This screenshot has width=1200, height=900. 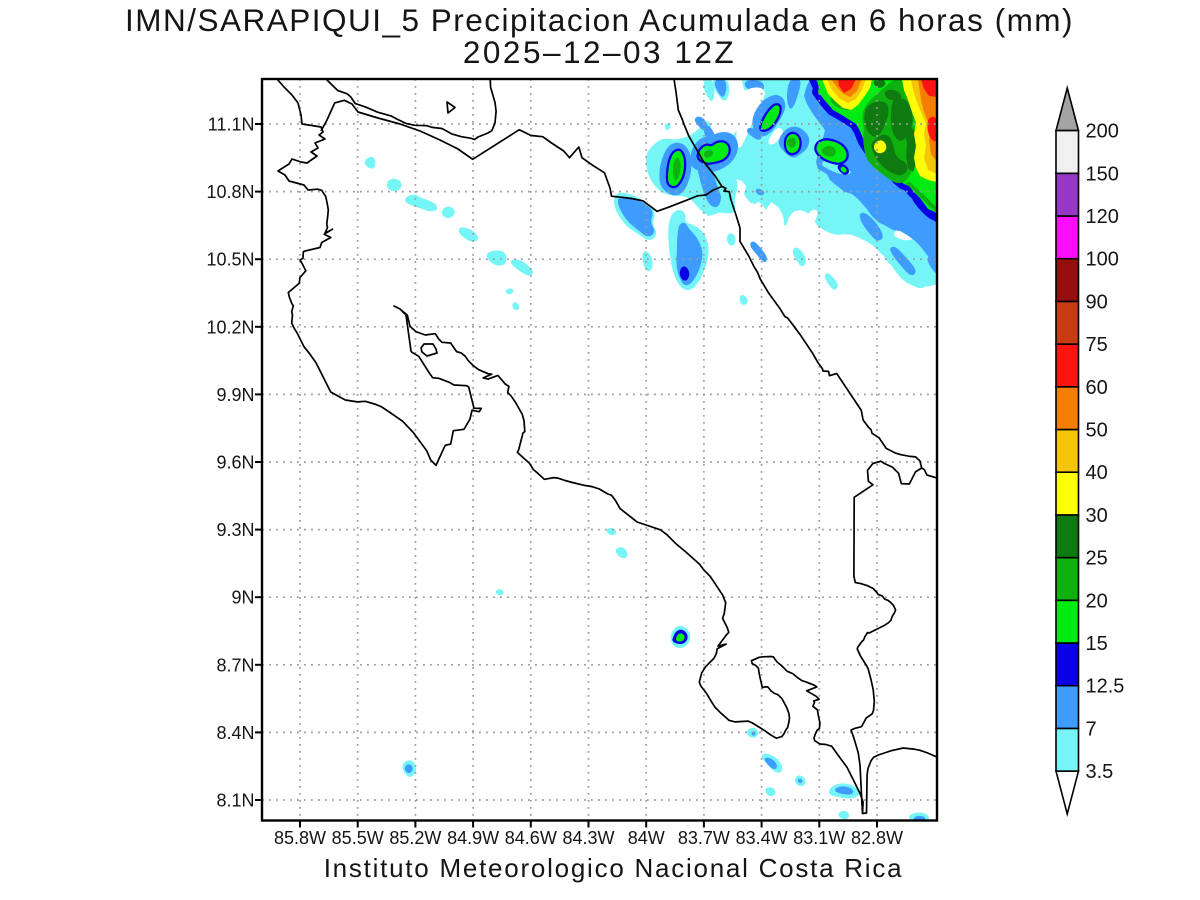 What do you see at coordinates (358, 838) in the screenshot?
I see `svg-text: 85.5W` at bounding box center [358, 838].